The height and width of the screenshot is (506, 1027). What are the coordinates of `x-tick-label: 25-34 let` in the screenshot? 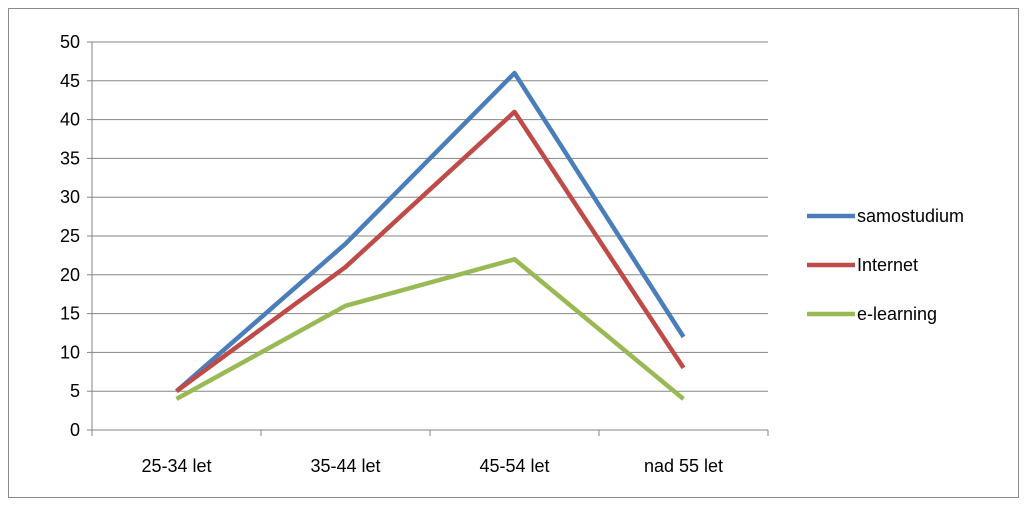 It's located at (176, 466).